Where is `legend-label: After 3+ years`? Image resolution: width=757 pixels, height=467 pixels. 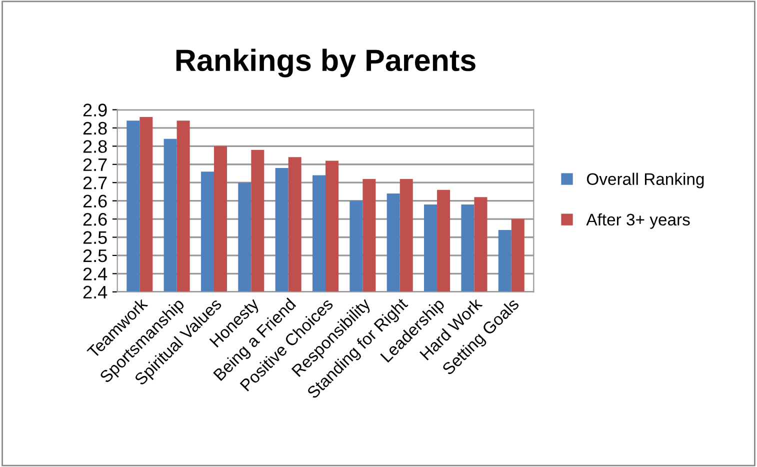
legend-label: After 3+ years is located at coordinates (638, 221).